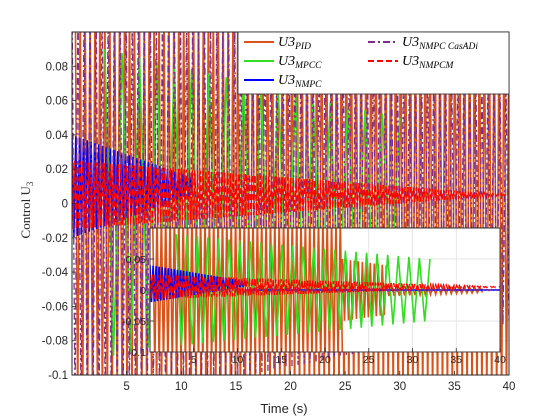 The image size is (560, 420). I want to click on legend-item-nmpc: U3NMPC, so click(283, 81).